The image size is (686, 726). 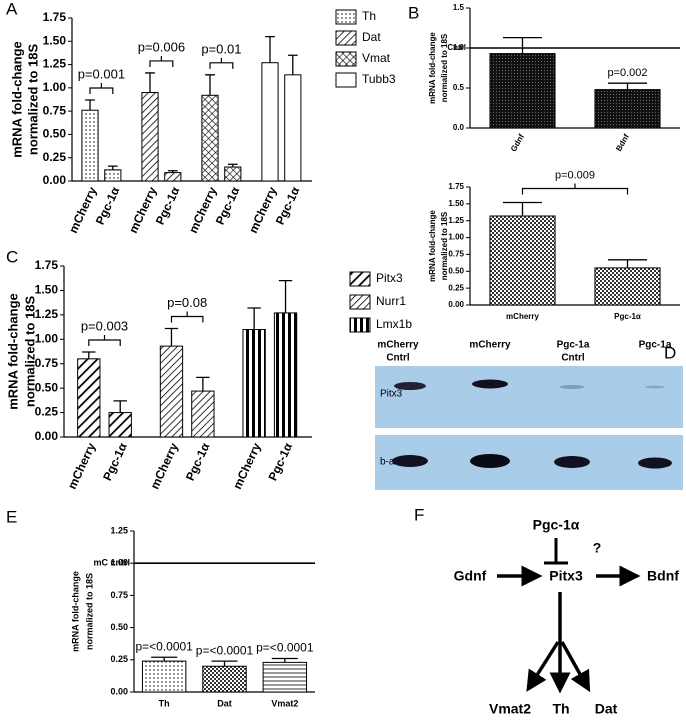 I want to click on blot-strip, so click(x=529, y=397).